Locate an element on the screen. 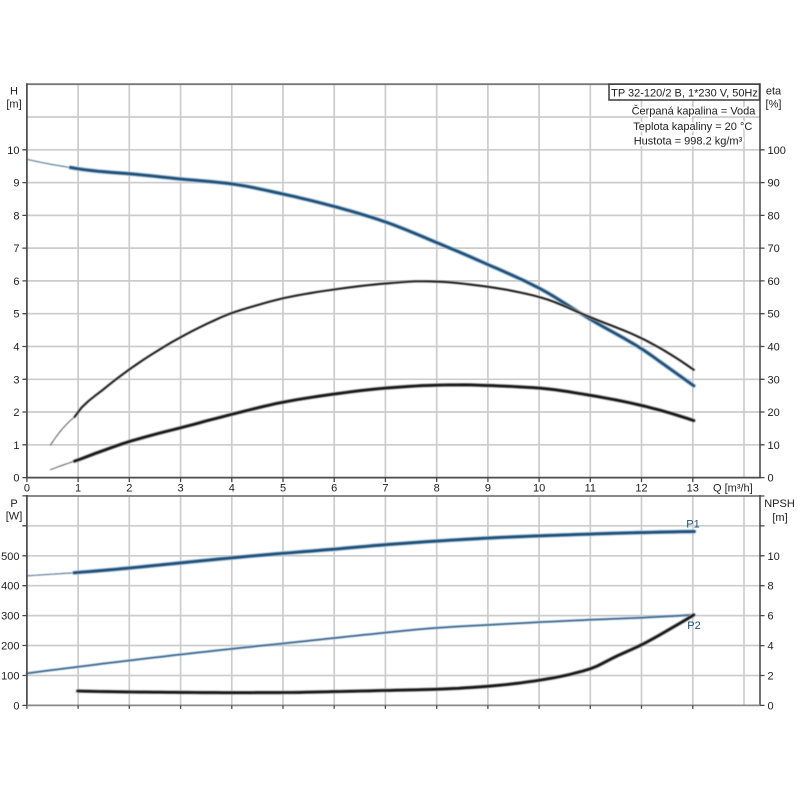  svg-text: 80 is located at coordinates (774, 216).